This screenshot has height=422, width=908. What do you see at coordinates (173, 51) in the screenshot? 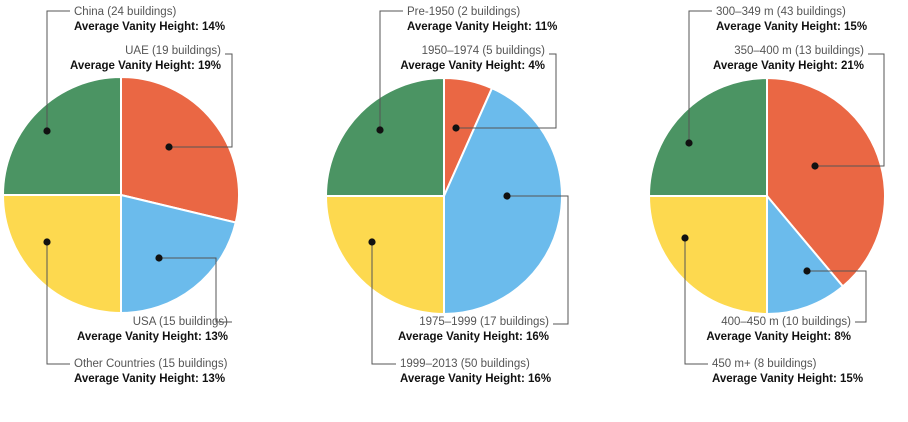
I see `slice-label: UAE (19 buildings)` at bounding box center [173, 51].